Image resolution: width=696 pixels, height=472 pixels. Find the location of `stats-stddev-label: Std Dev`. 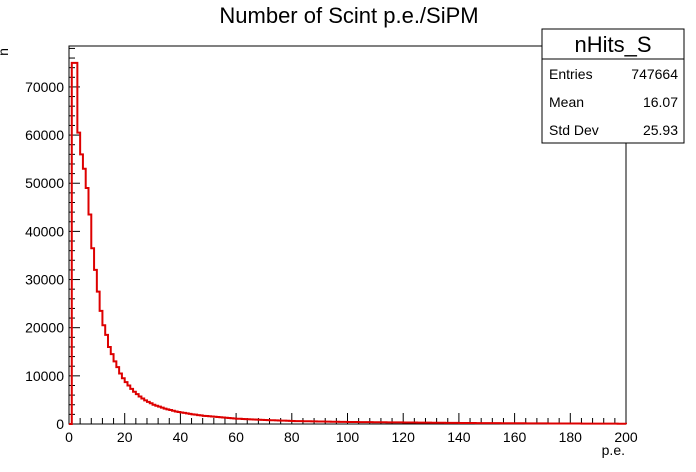

stats-stddev-label: Std Dev is located at coordinates (574, 130).